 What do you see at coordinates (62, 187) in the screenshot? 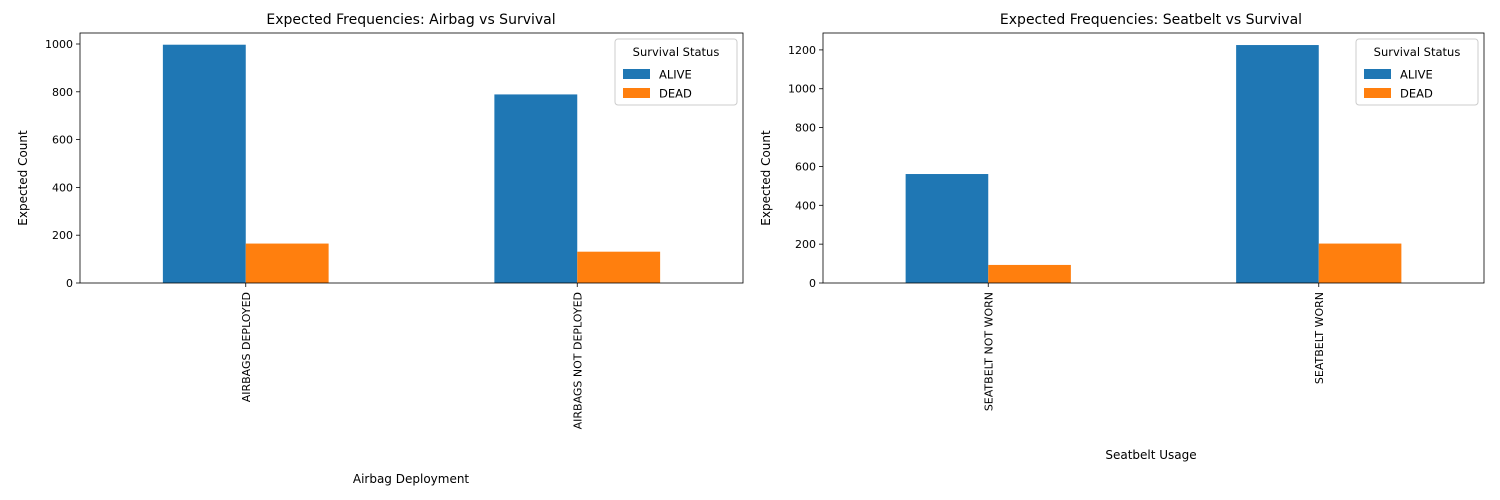
I see `y-tick-label-airbag: 400` at bounding box center [62, 187].